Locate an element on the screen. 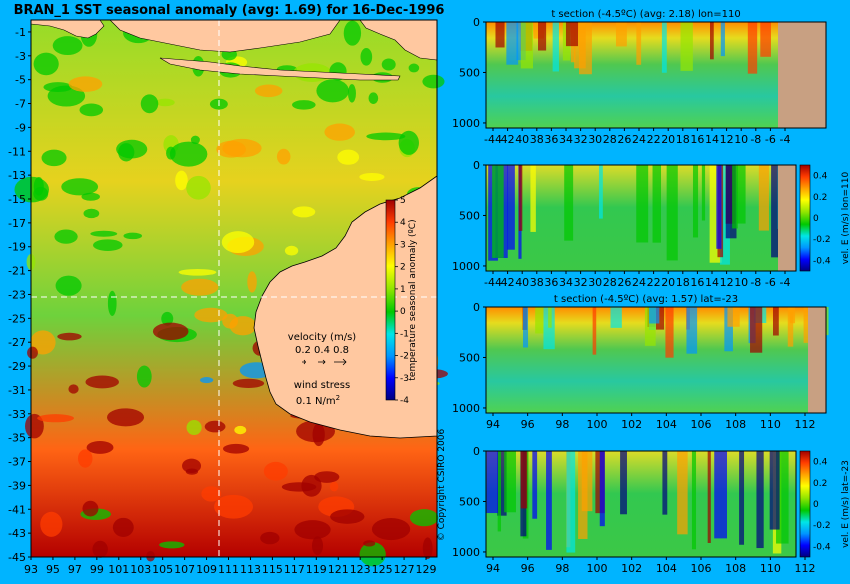 The height and width of the screenshot is (584, 850). x-tick-label: -44 is located at coordinates (493, 139).